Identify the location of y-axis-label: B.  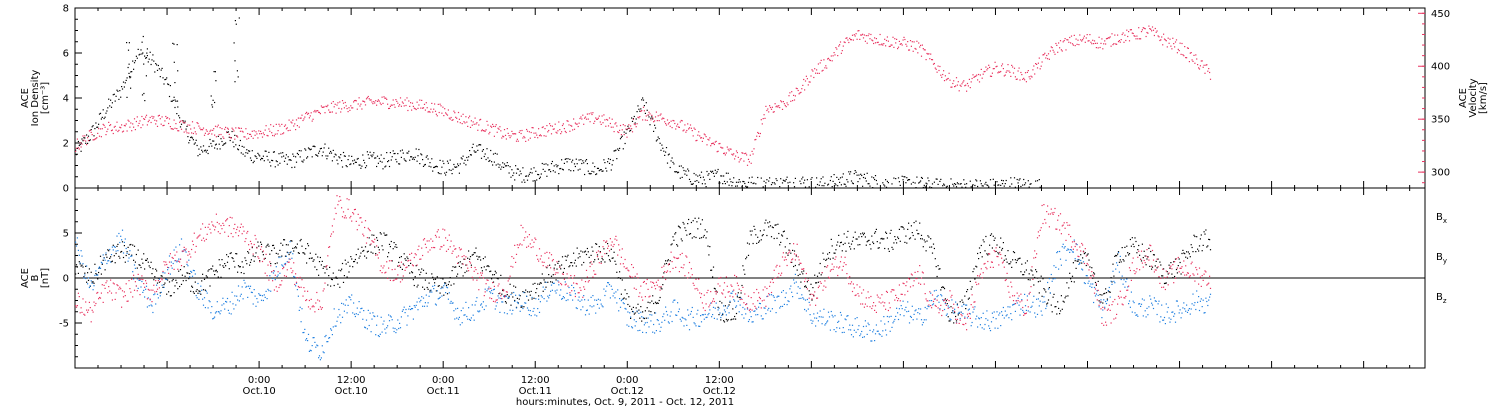
(35, 277).